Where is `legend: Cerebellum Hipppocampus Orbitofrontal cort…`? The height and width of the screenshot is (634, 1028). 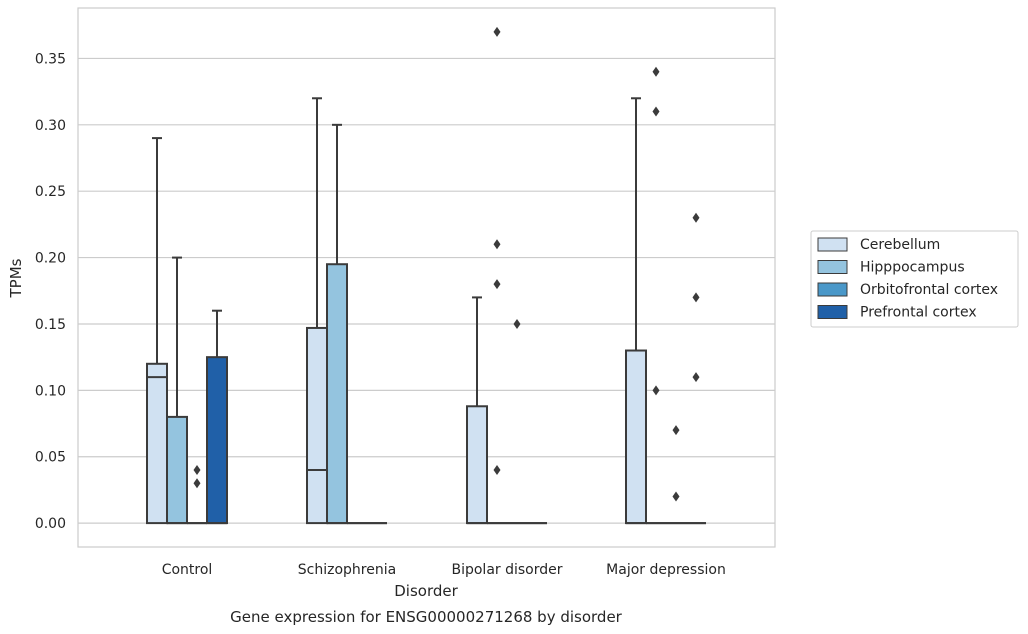 legend: Cerebellum Hipppocampus Orbitofrontal cort… is located at coordinates (914, 279).